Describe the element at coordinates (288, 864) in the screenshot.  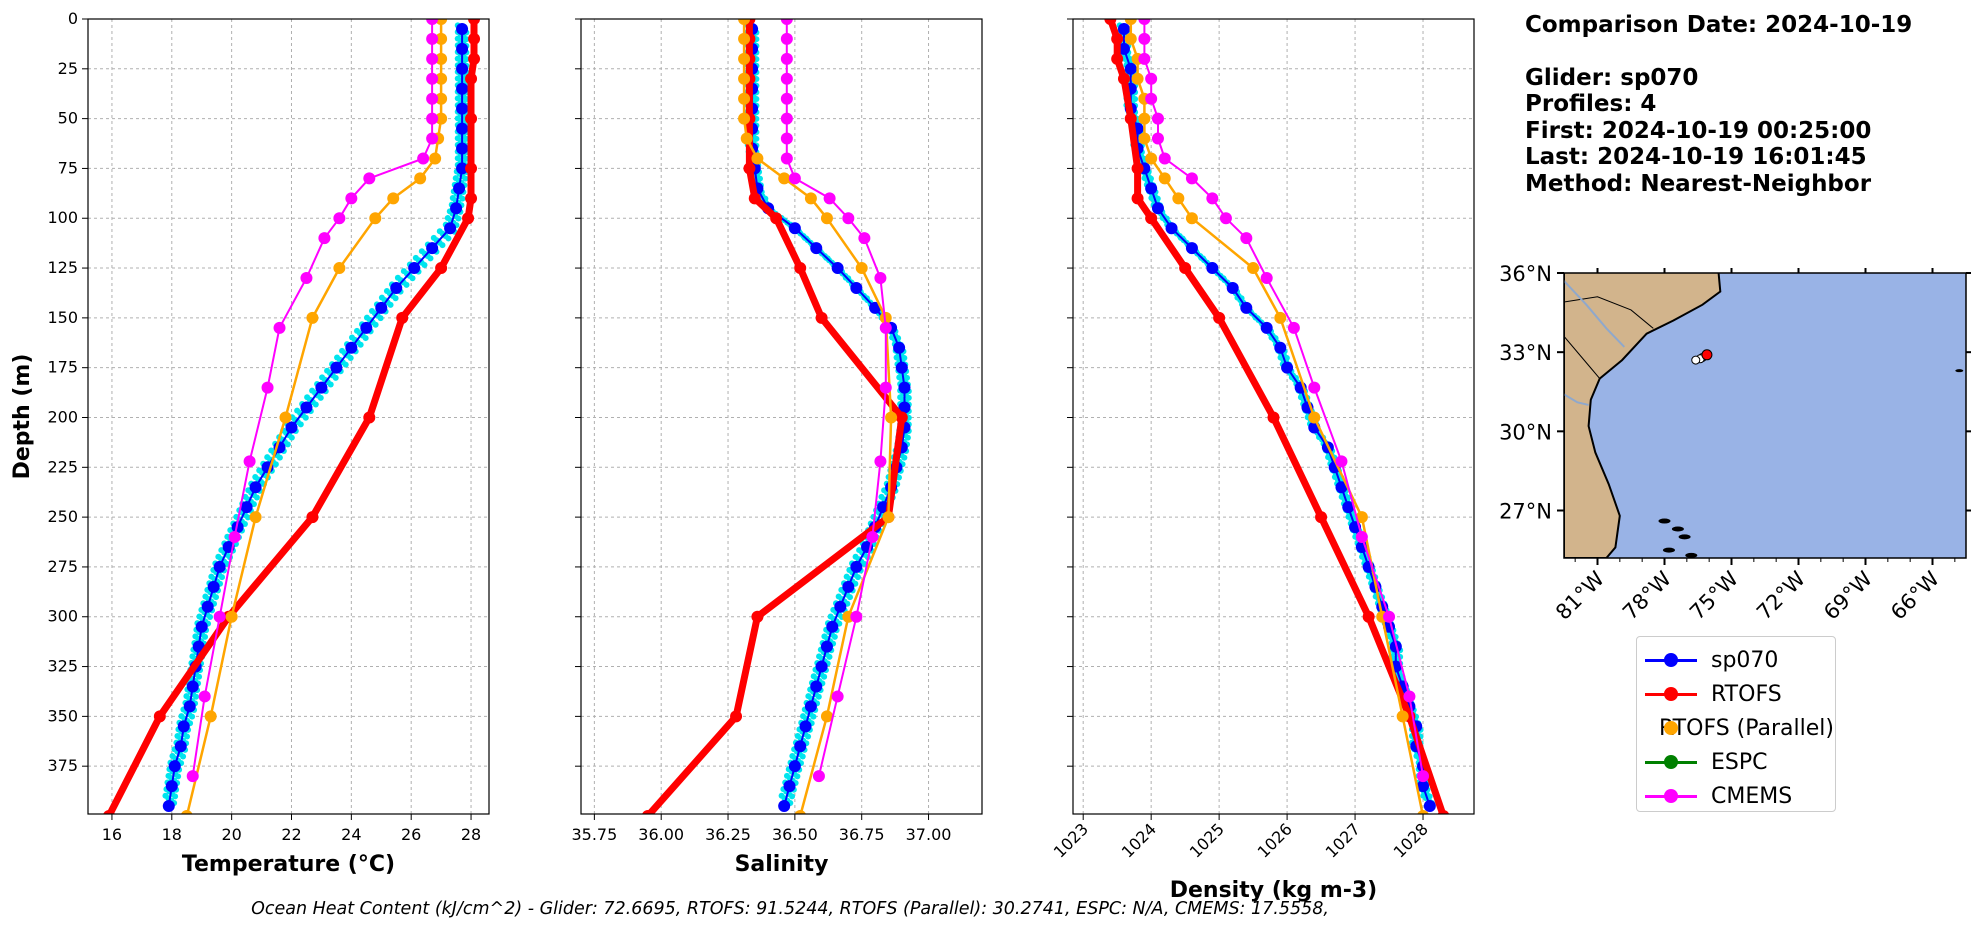
I see `x-axis-label: Temperature (°C)` at that location.